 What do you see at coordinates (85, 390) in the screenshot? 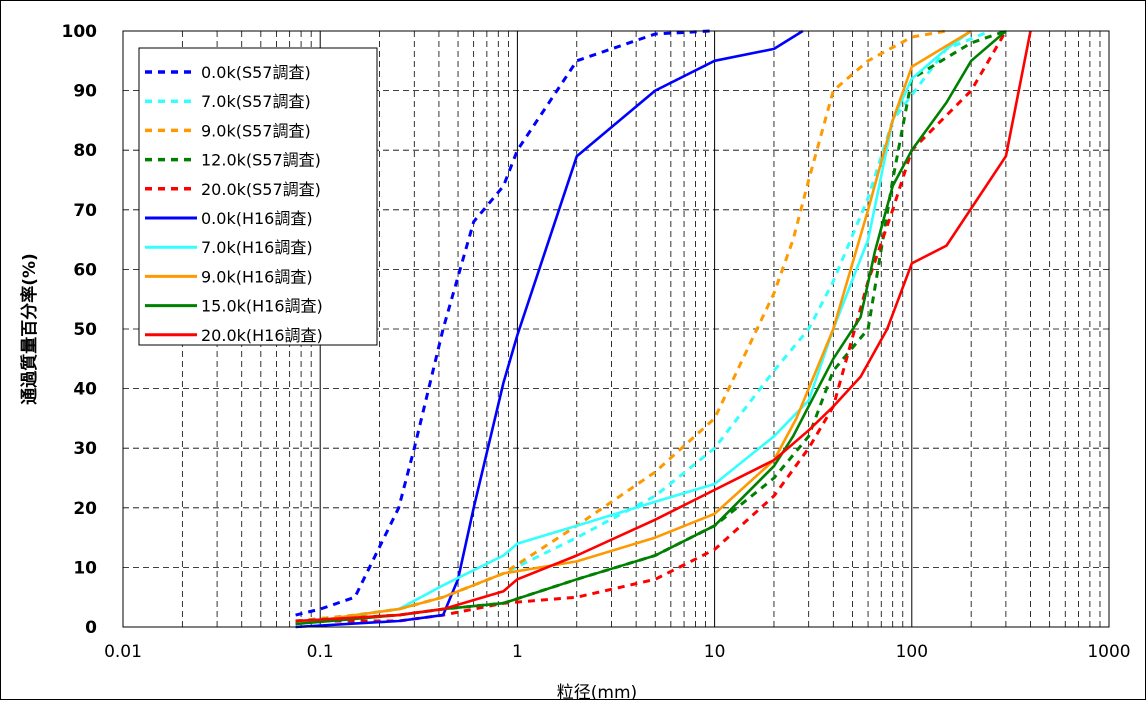
I see `y-tick-label: 40` at bounding box center [85, 390].